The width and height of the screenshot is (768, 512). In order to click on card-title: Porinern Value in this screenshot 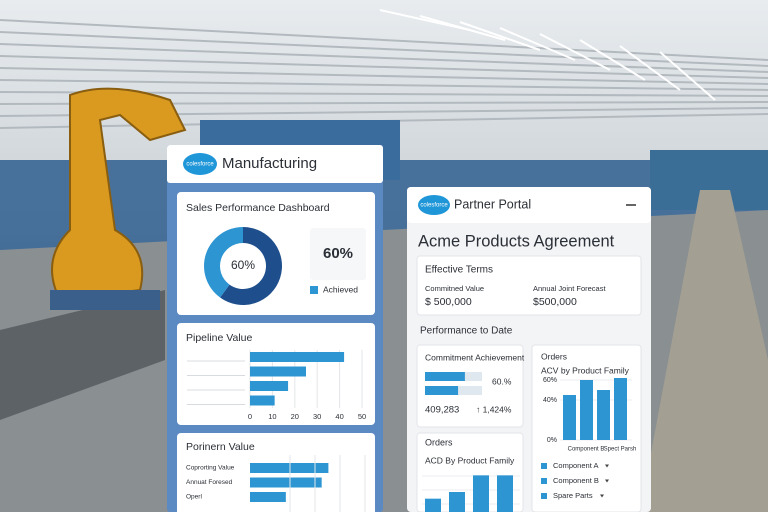, I will do `click(220, 447)`.